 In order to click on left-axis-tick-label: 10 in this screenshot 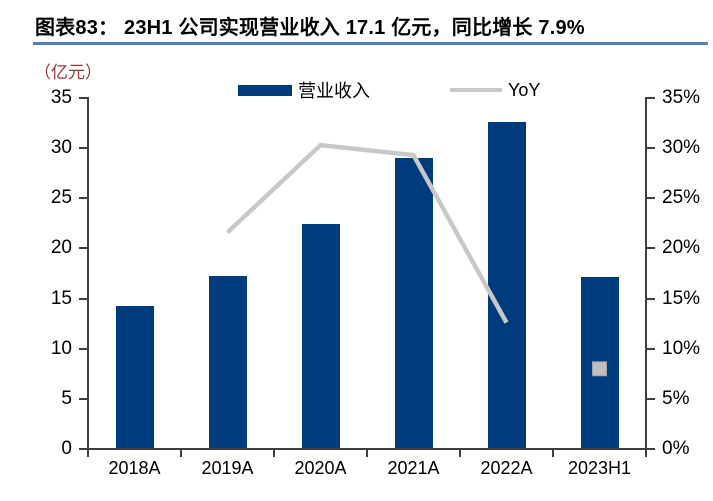, I will do `click(61, 348)`.